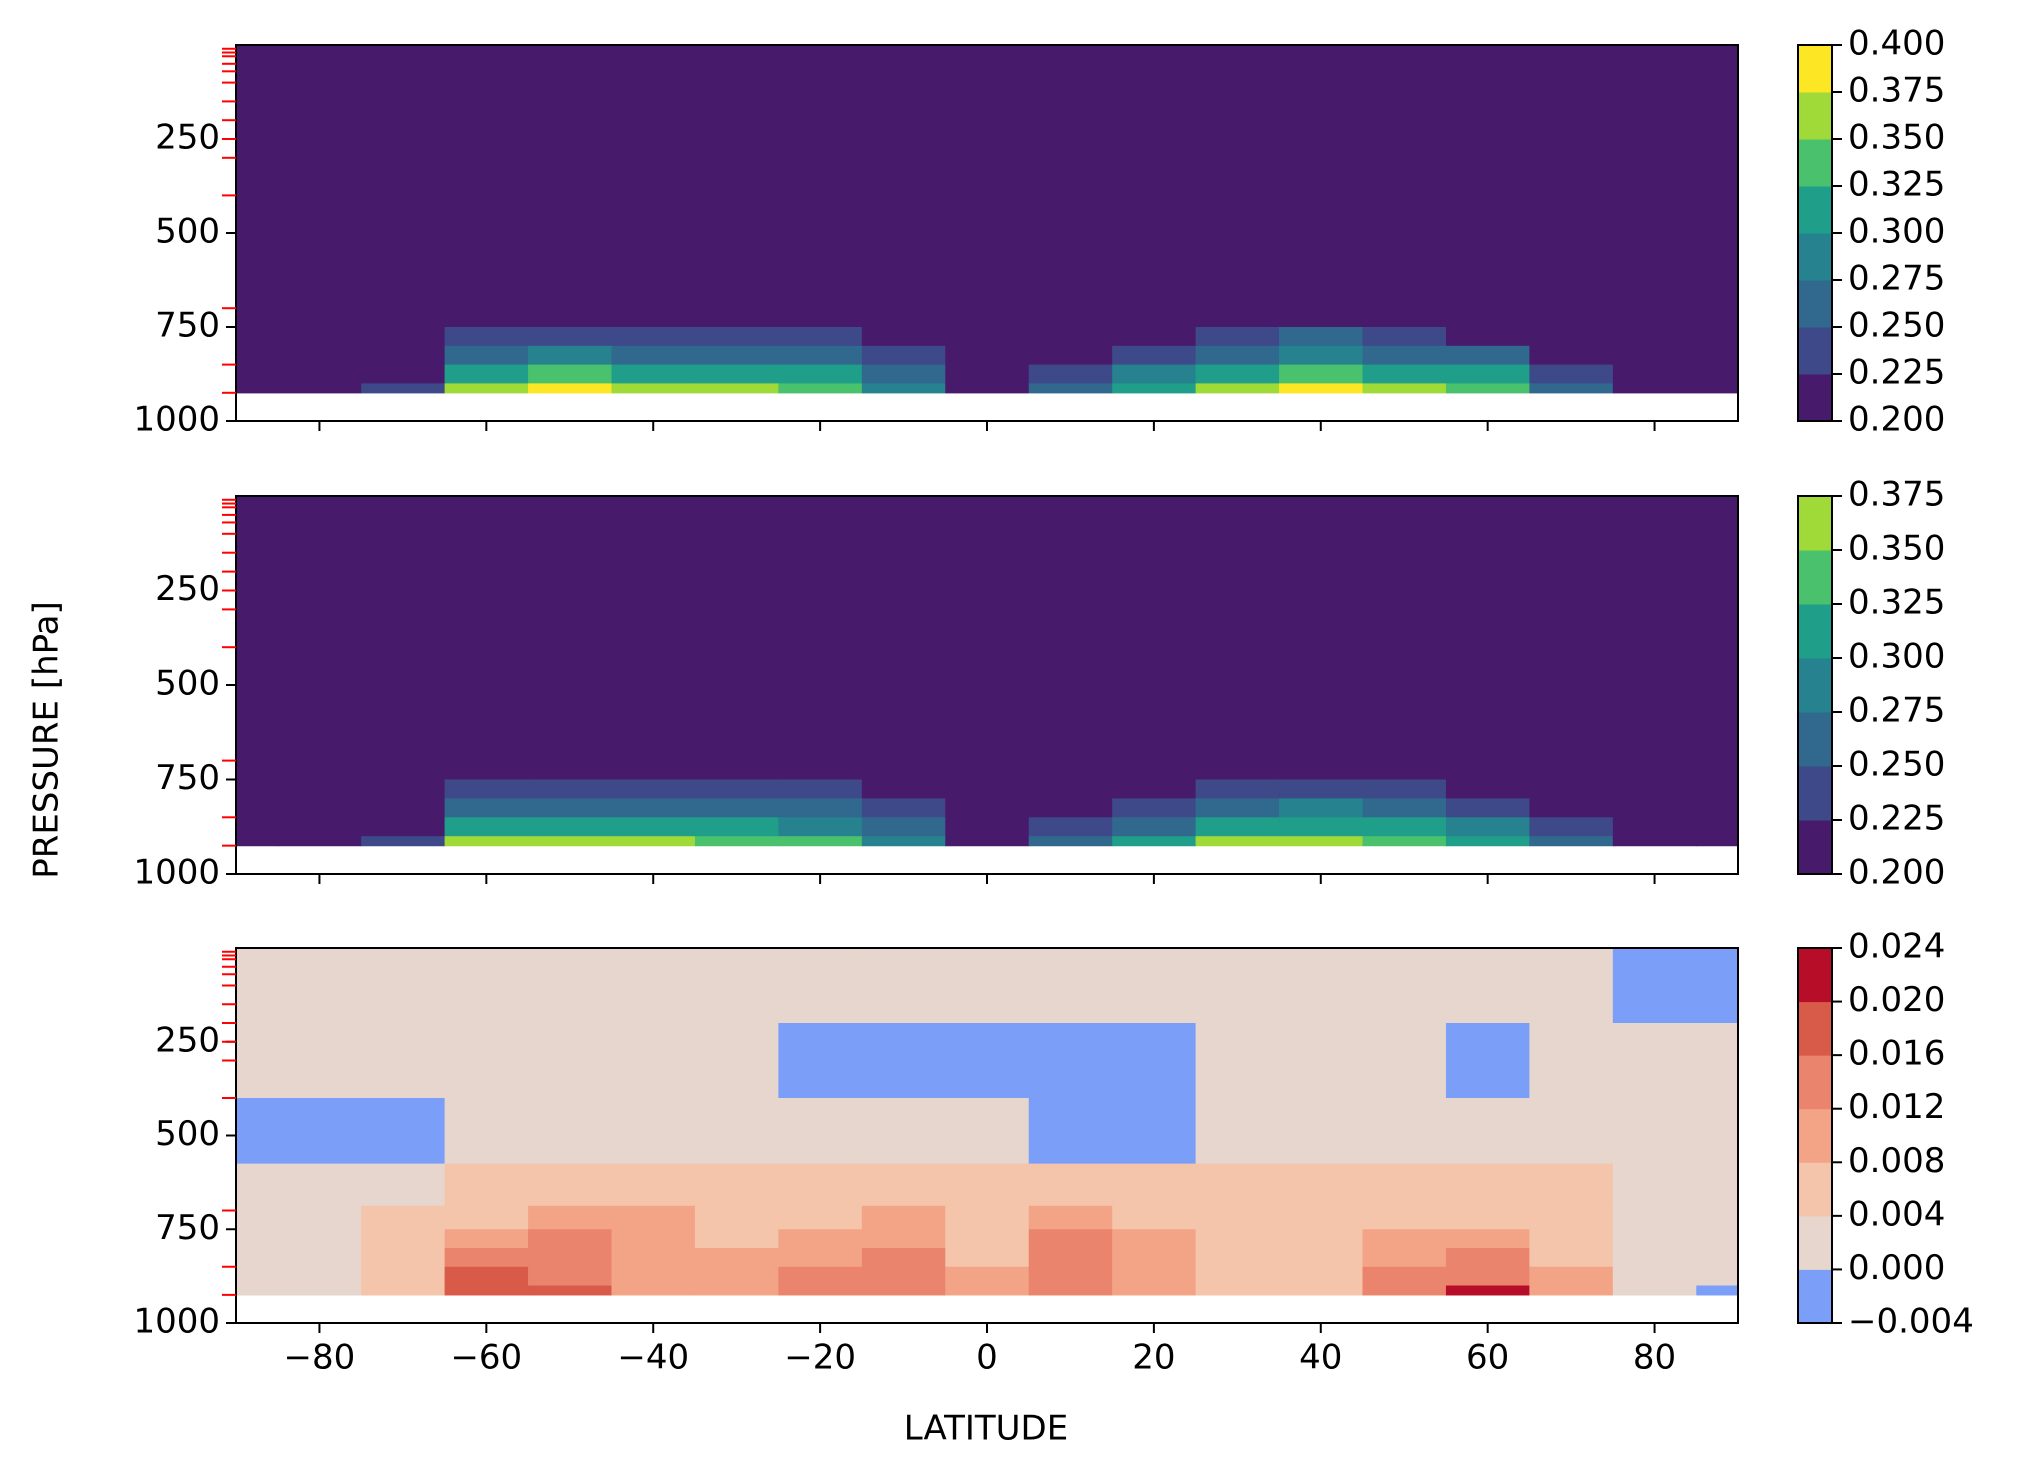  Describe the element at coordinates (1896, 91) in the screenshot. I see `colorbar-tick-label: 0.375` at that location.